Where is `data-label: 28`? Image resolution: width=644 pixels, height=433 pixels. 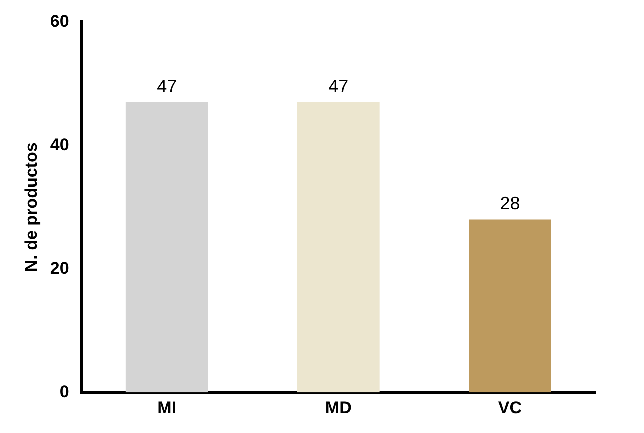 data-label: 28 is located at coordinates (510, 204).